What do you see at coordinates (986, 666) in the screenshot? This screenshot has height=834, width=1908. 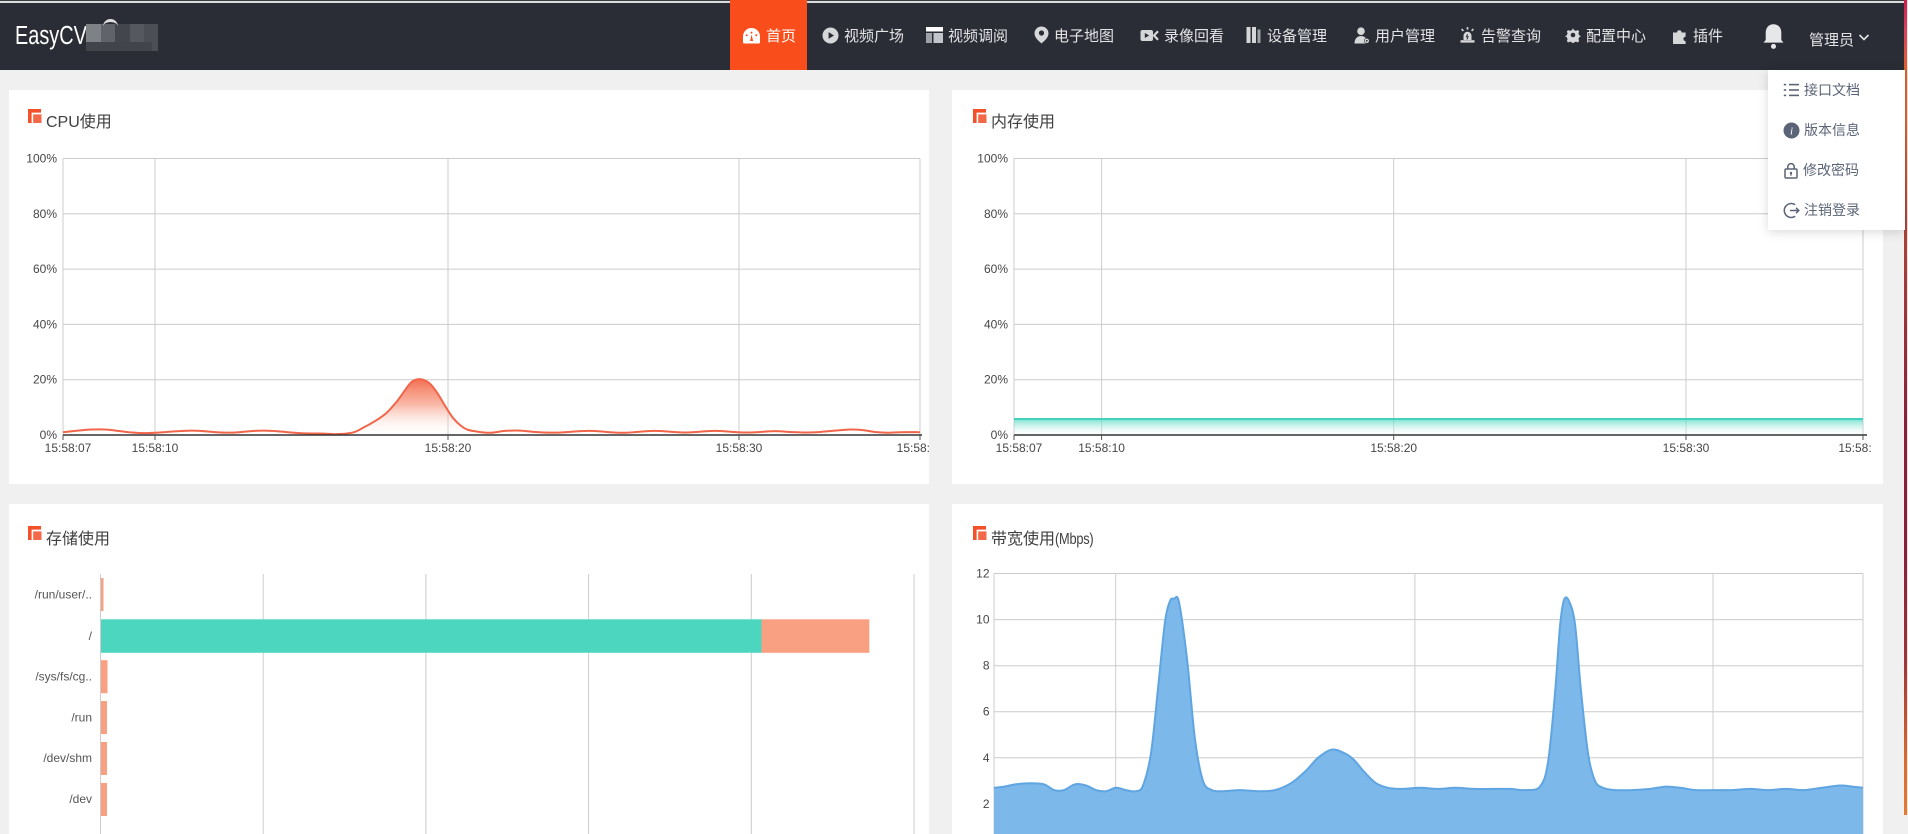 I see `svg-text: 8` at bounding box center [986, 666].